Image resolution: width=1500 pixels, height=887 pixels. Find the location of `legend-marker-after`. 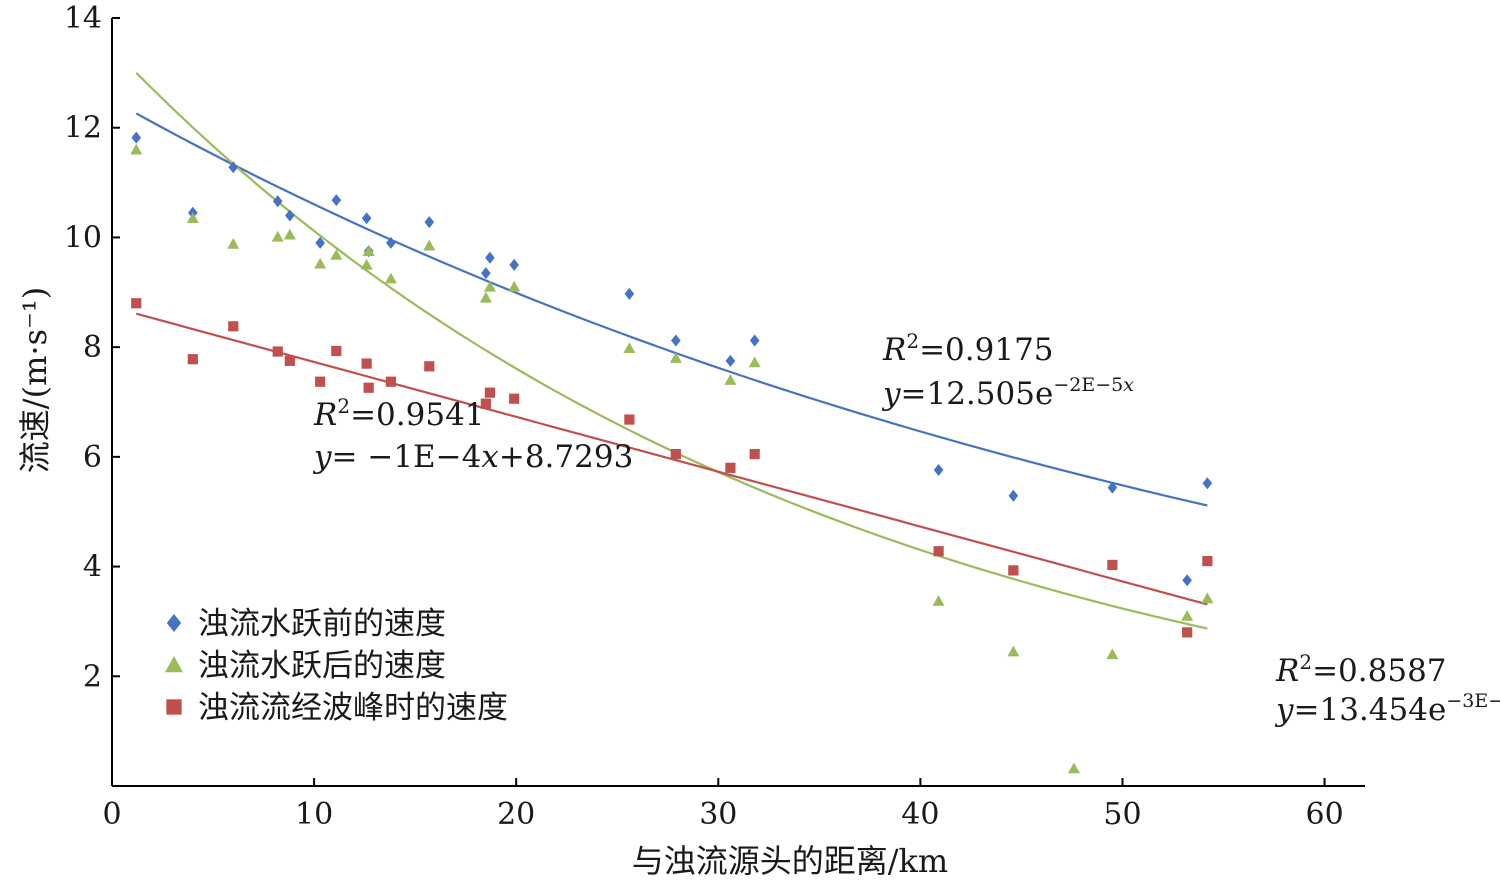

legend-marker-after is located at coordinates (174, 664).